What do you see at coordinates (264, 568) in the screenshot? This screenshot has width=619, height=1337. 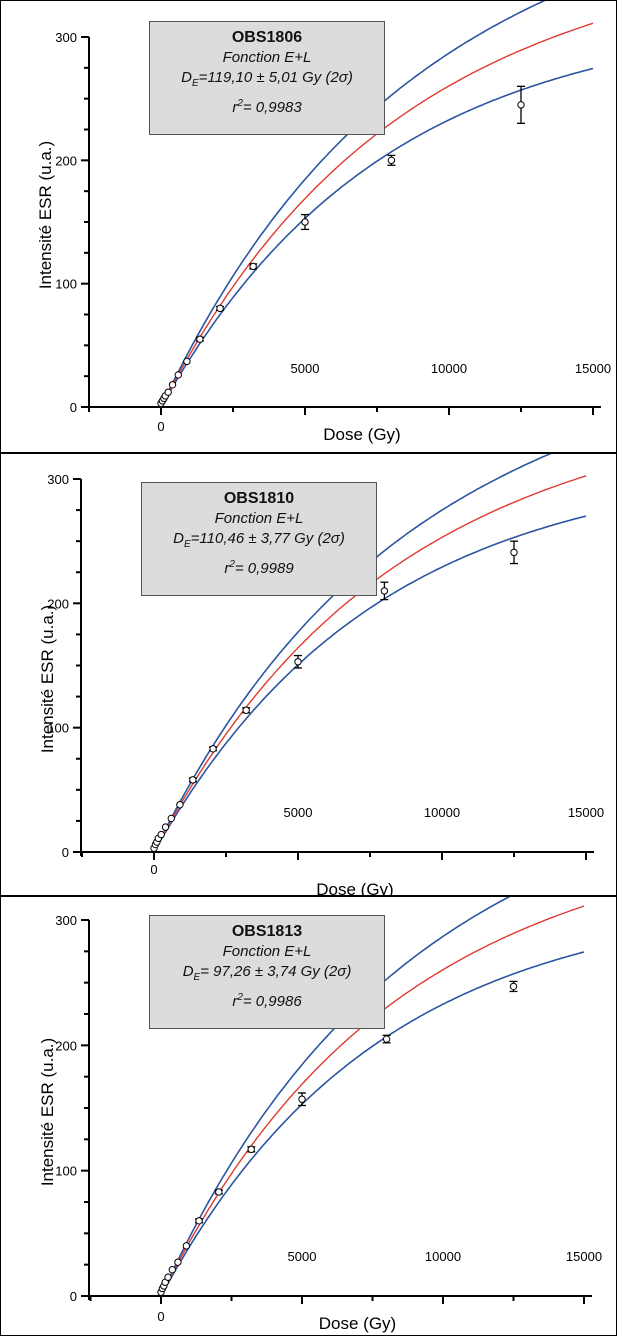 I see `r2-value: = 0,9989` at bounding box center [264, 568].